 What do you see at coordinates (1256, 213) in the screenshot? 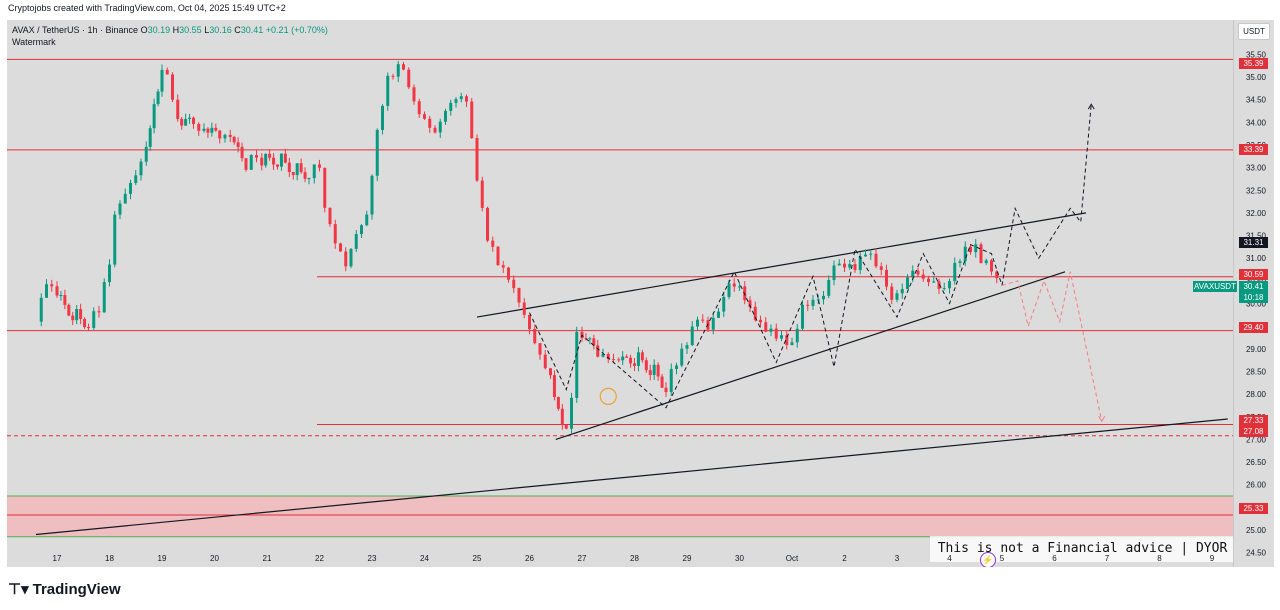
I see `y-tick-label: 32.00` at bounding box center [1256, 213].